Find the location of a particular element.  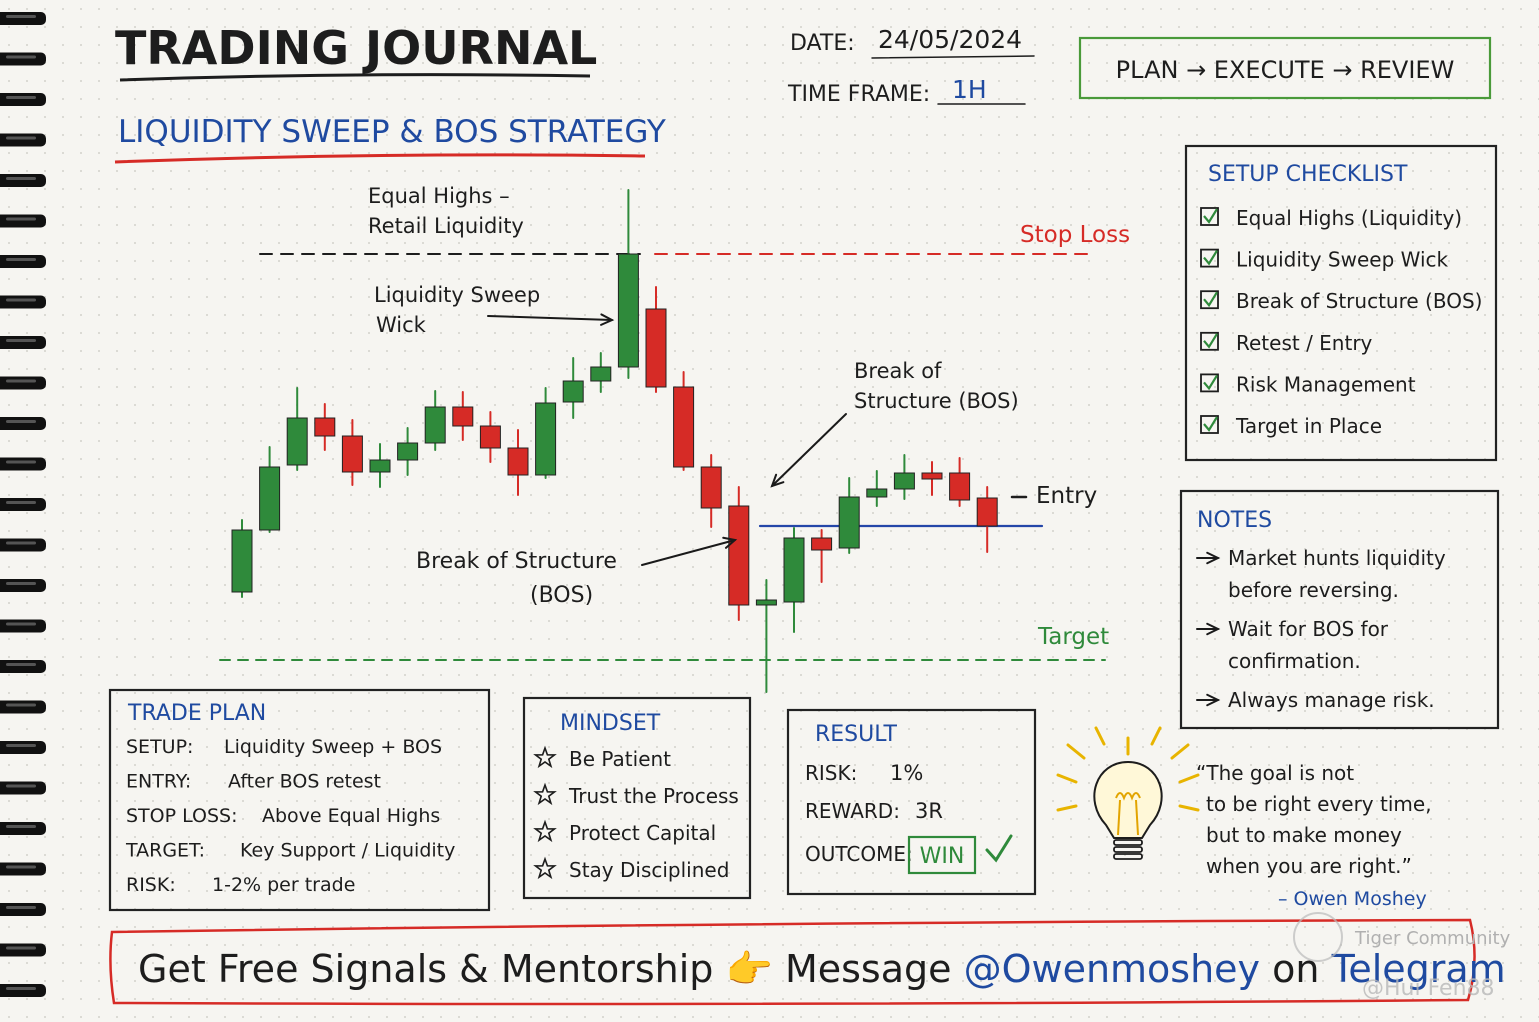

flow: PLAN → EXECUTE → REVIEW is located at coordinates (1285, 70).